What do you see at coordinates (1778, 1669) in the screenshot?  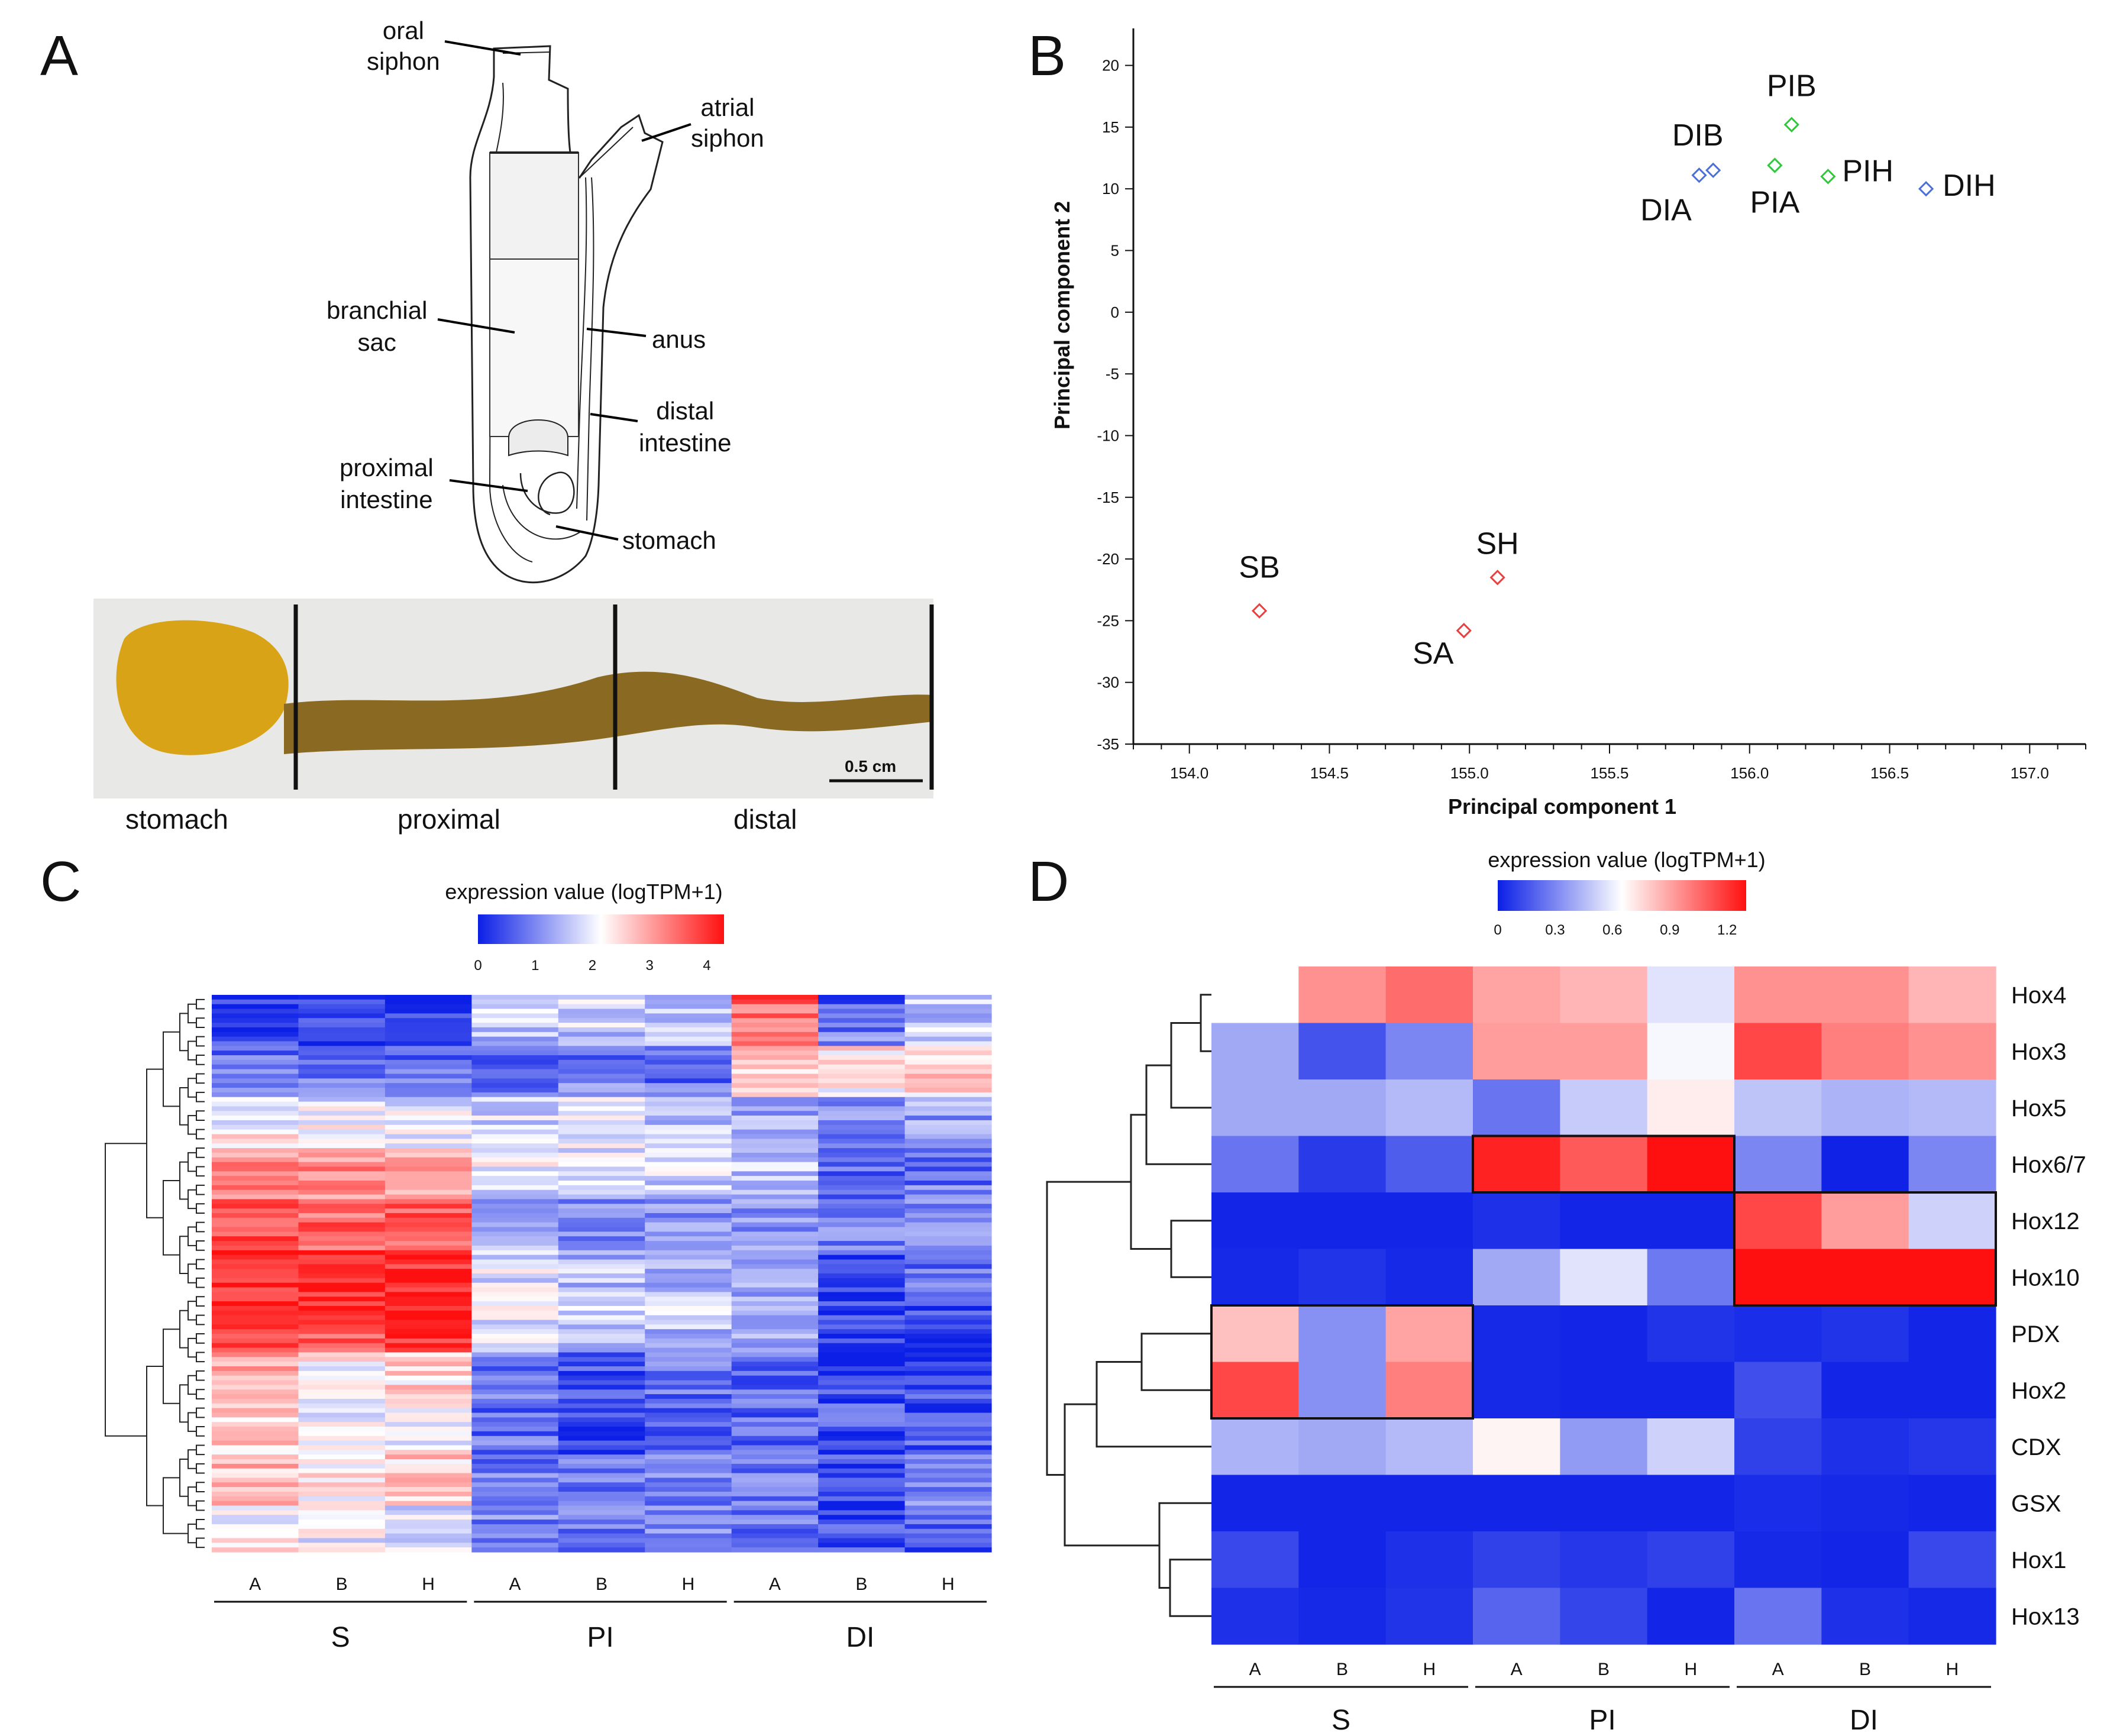 I see `heatmap-d-sample-label: A` at bounding box center [1778, 1669].